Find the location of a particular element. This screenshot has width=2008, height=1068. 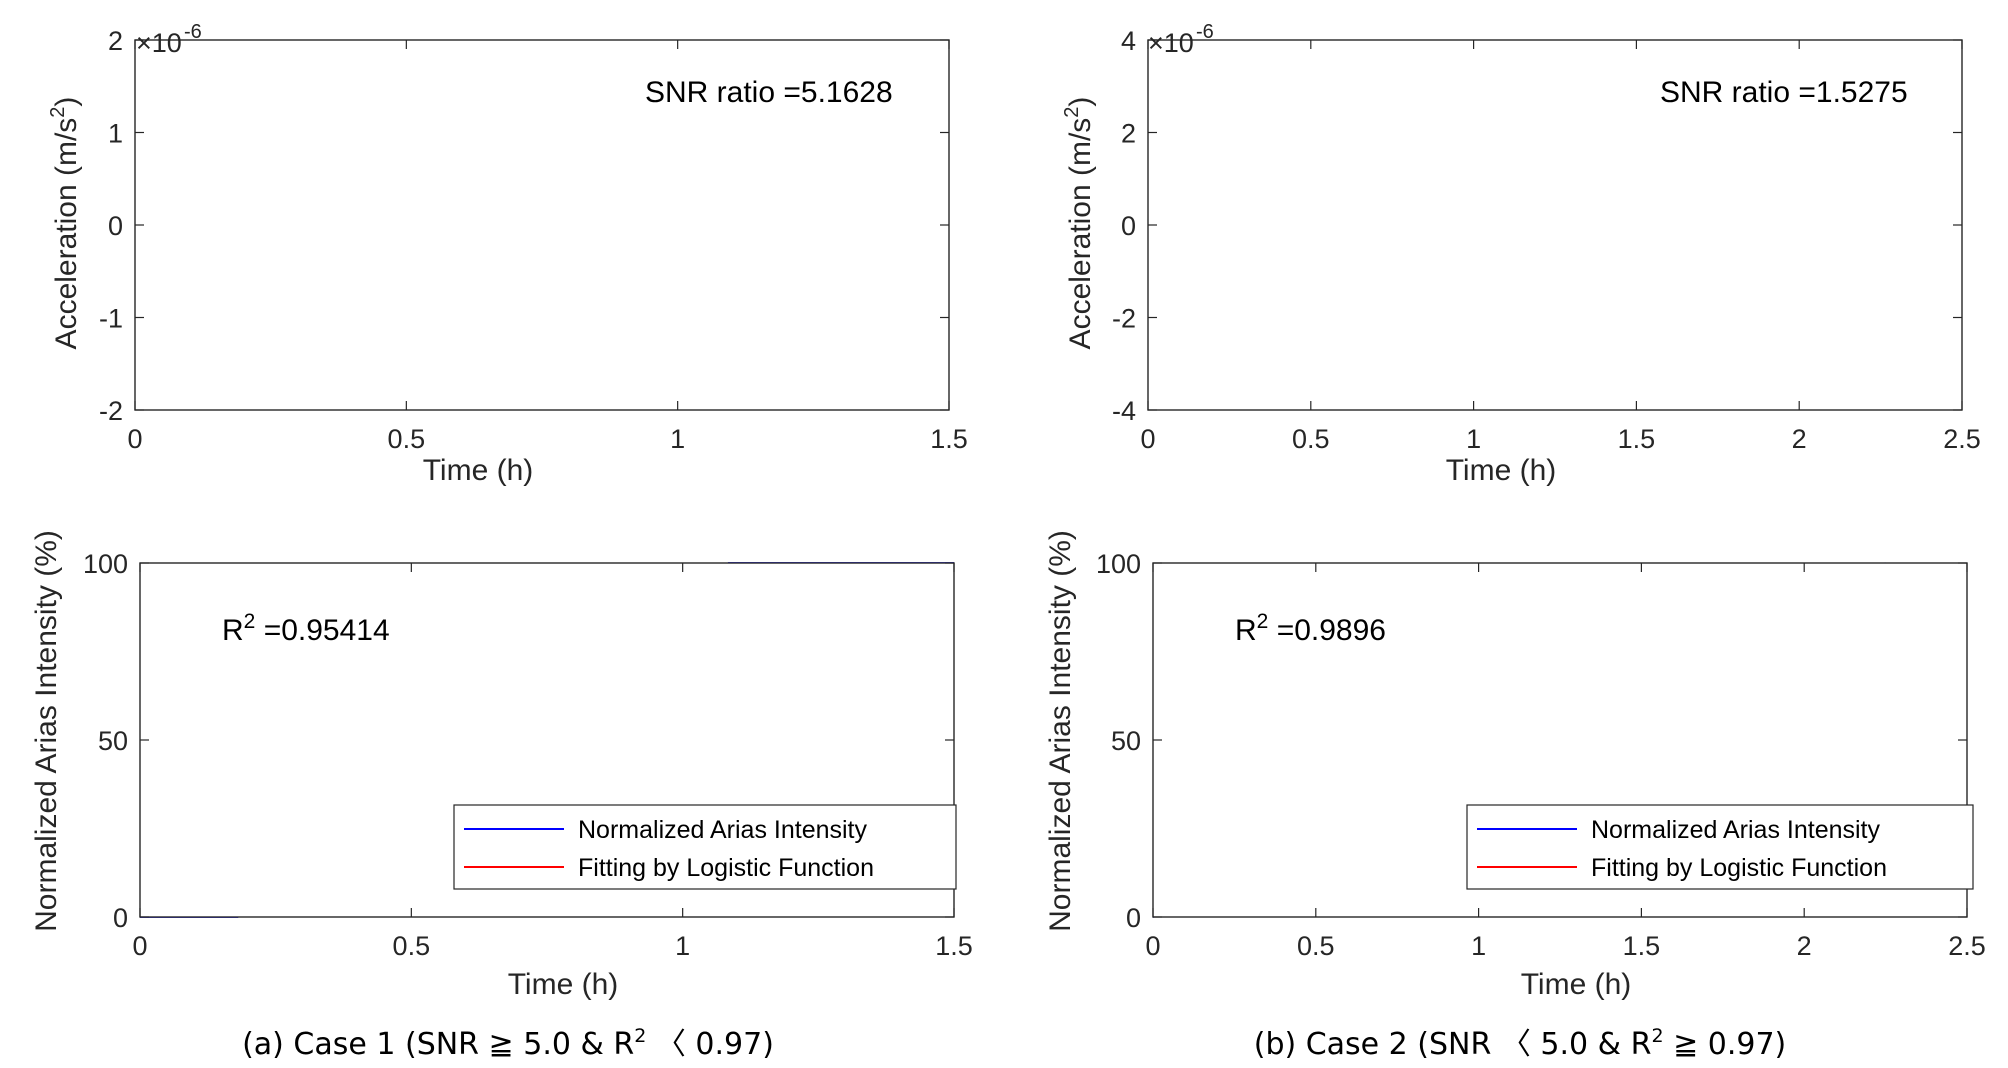

caption-case2: (b) Case 2 (SNR 〈 5.0 & R2 ≧ 0.97) is located at coordinates (1520, 1043).